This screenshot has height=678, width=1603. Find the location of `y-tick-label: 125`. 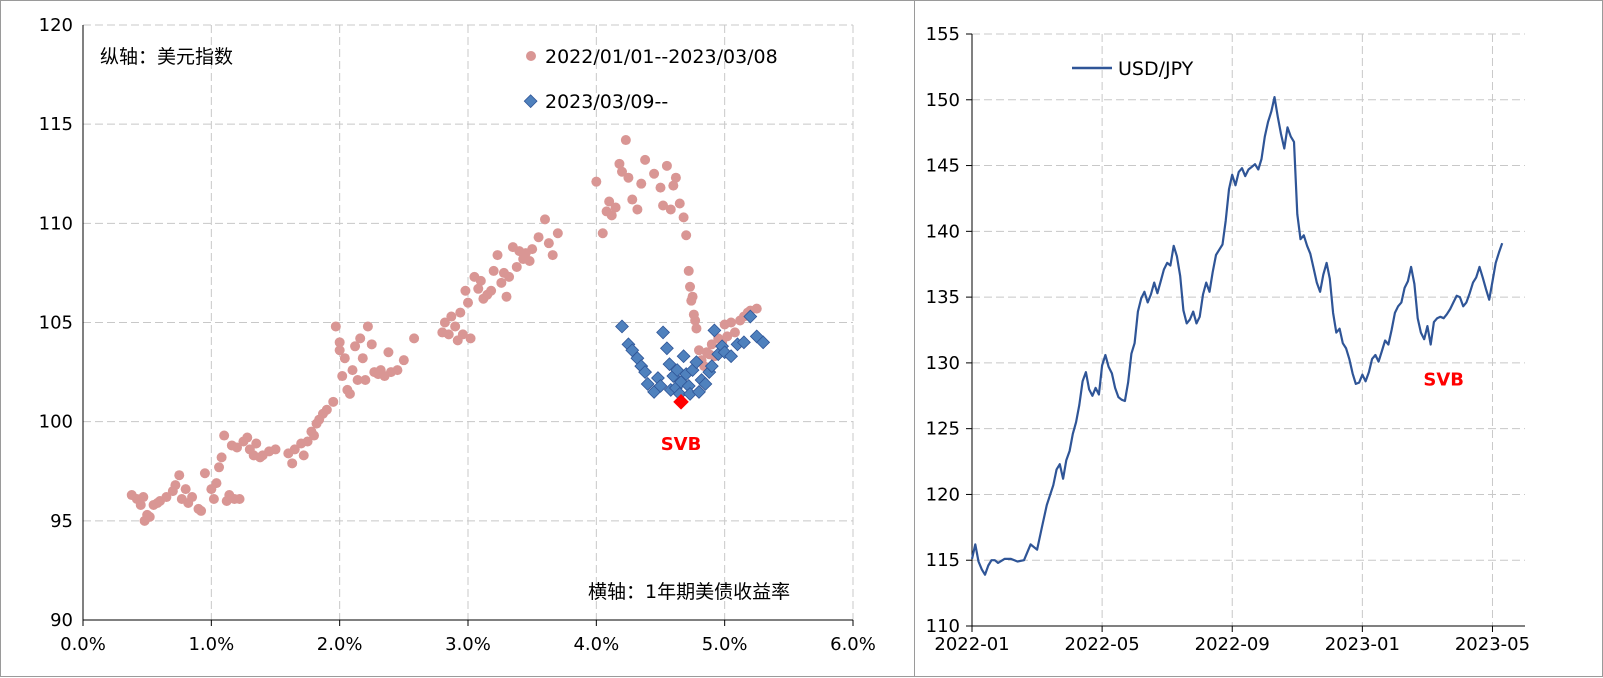

y-tick-label: 125 is located at coordinates (943, 429).